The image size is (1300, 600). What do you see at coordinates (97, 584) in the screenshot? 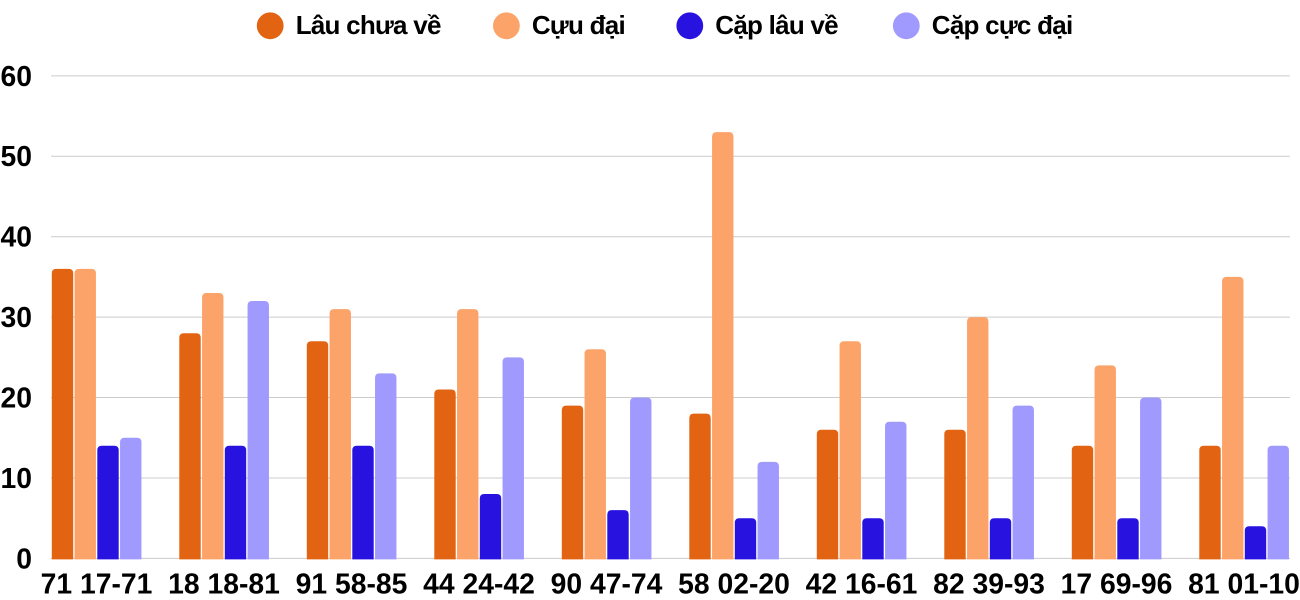
I see `svg-text: 71 17-71` at bounding box center [97, 584].